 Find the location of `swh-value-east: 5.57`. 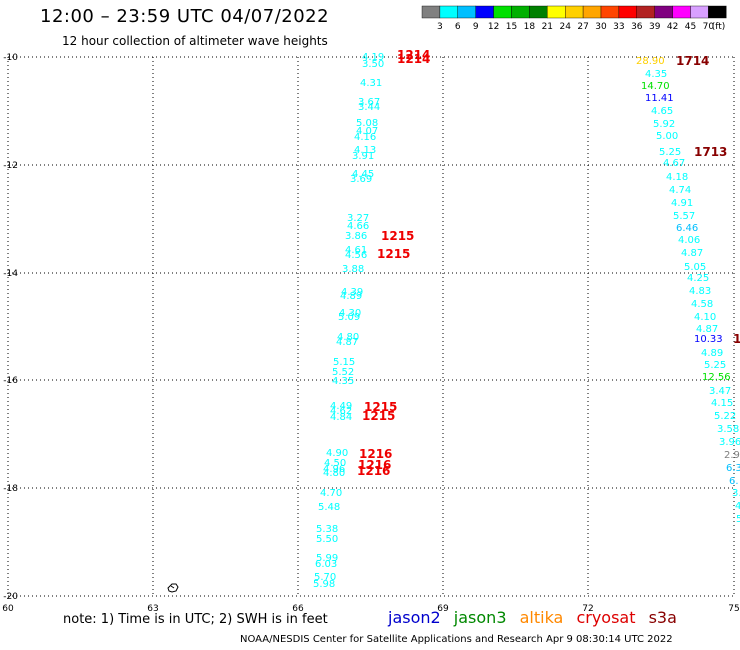

swh-value-east: 5.57 is located at coordinates (684, 216).